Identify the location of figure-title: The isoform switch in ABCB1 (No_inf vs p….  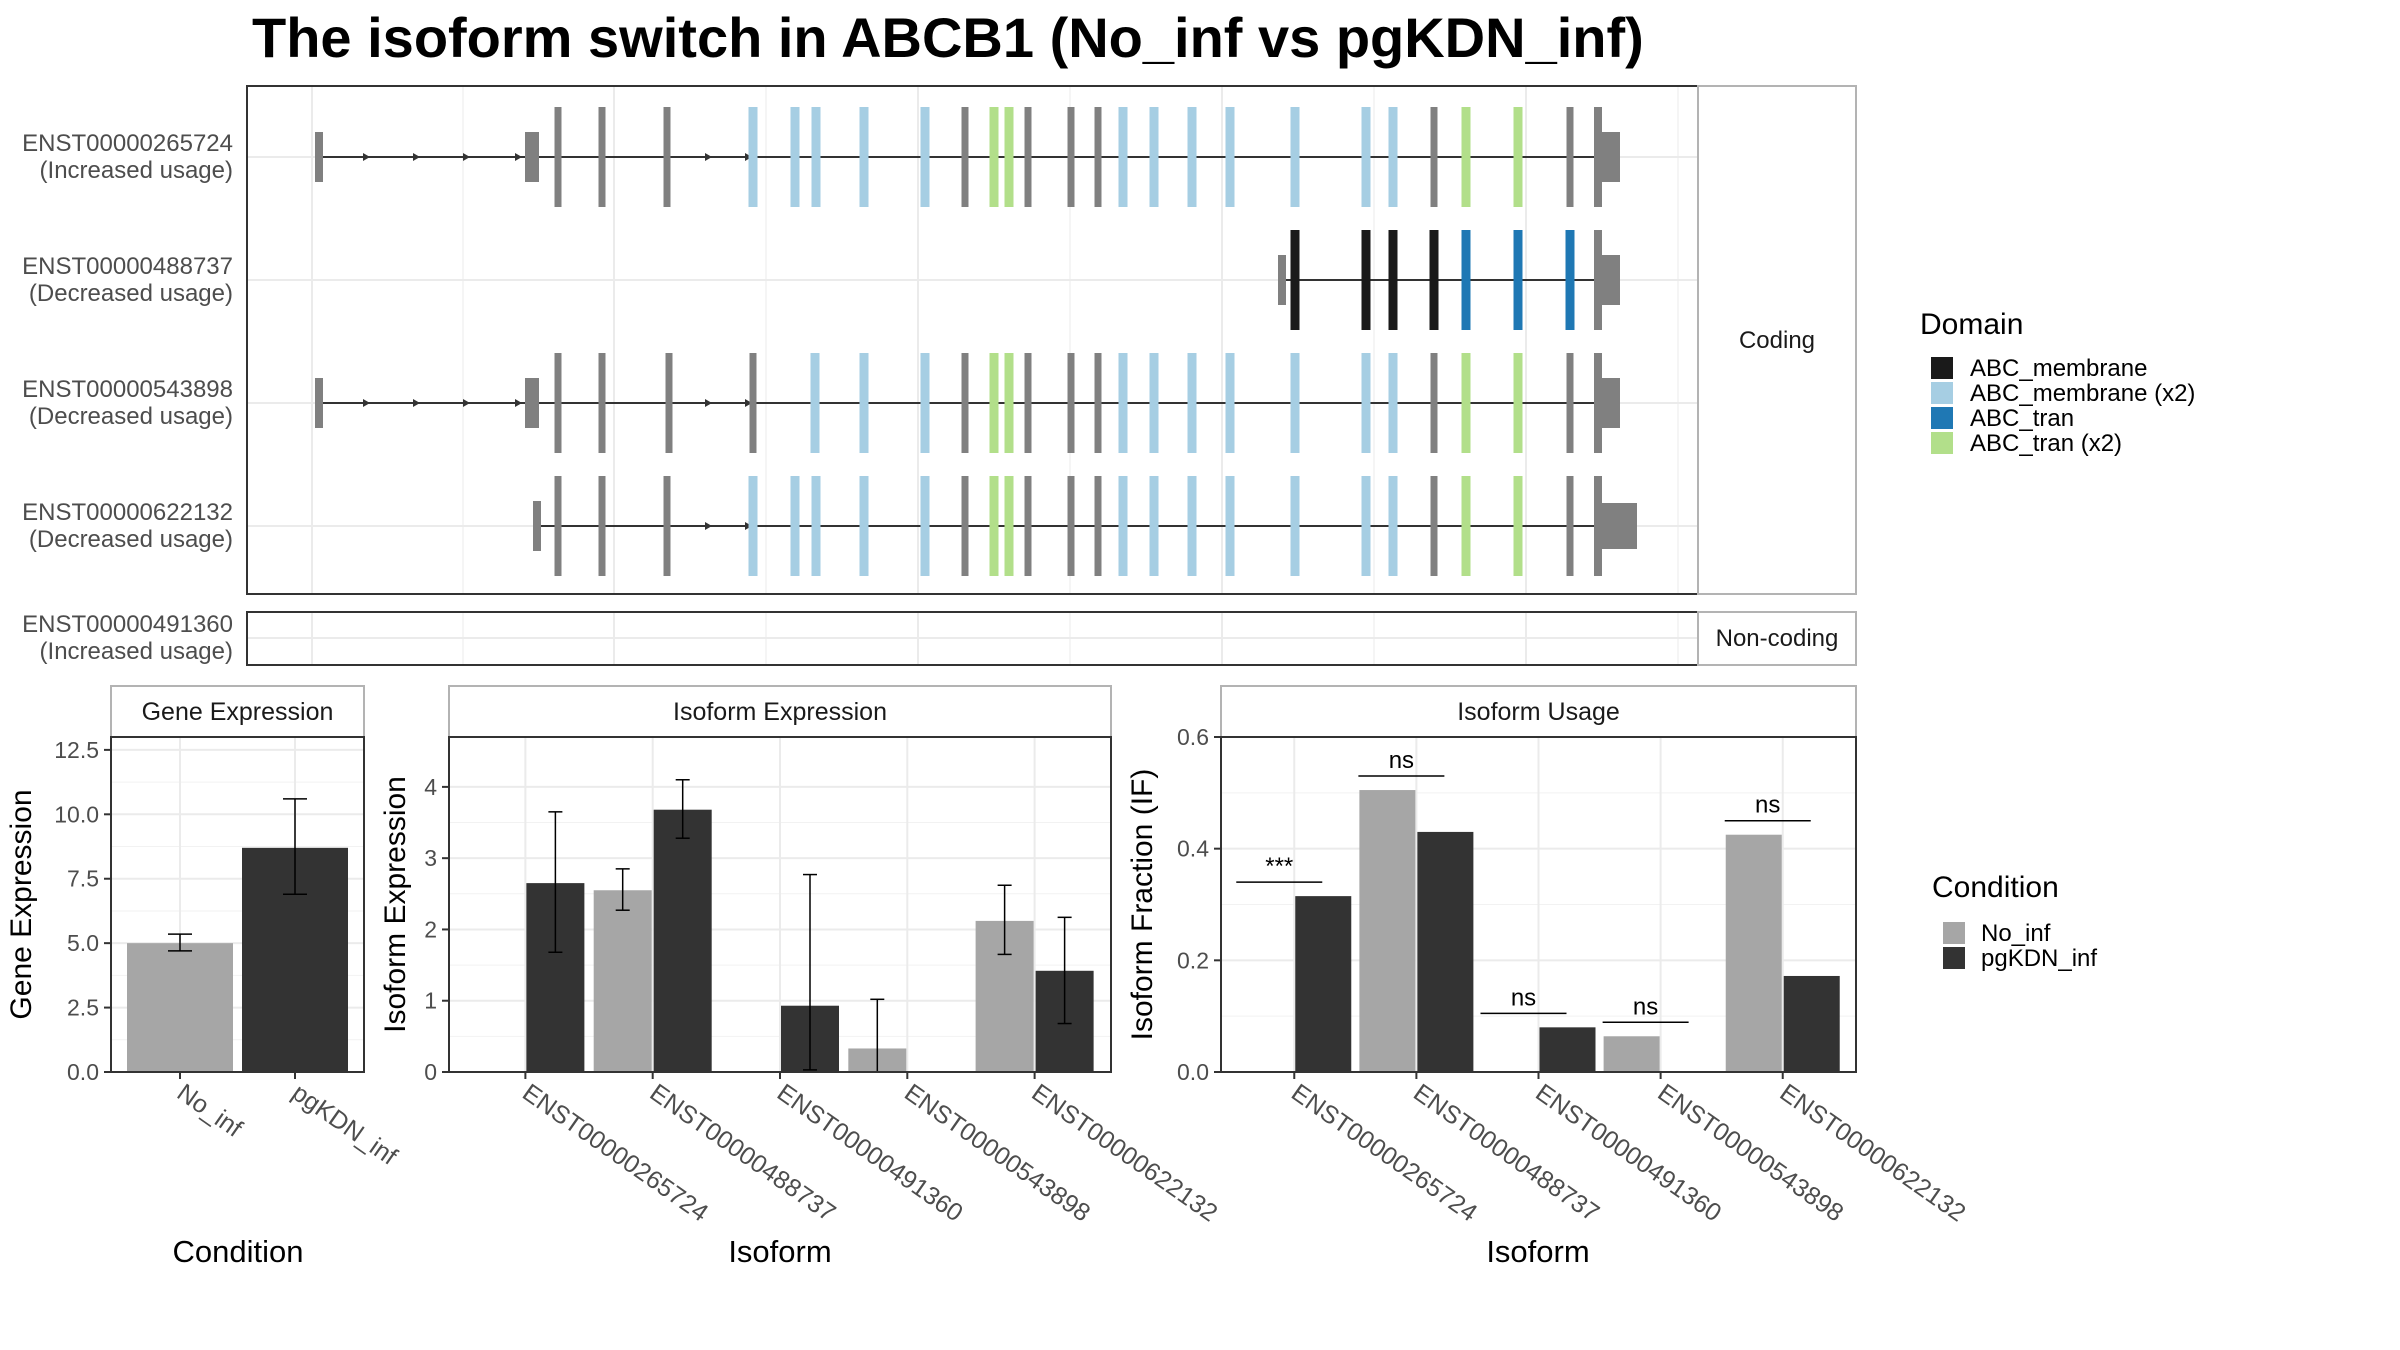
(948, 37).